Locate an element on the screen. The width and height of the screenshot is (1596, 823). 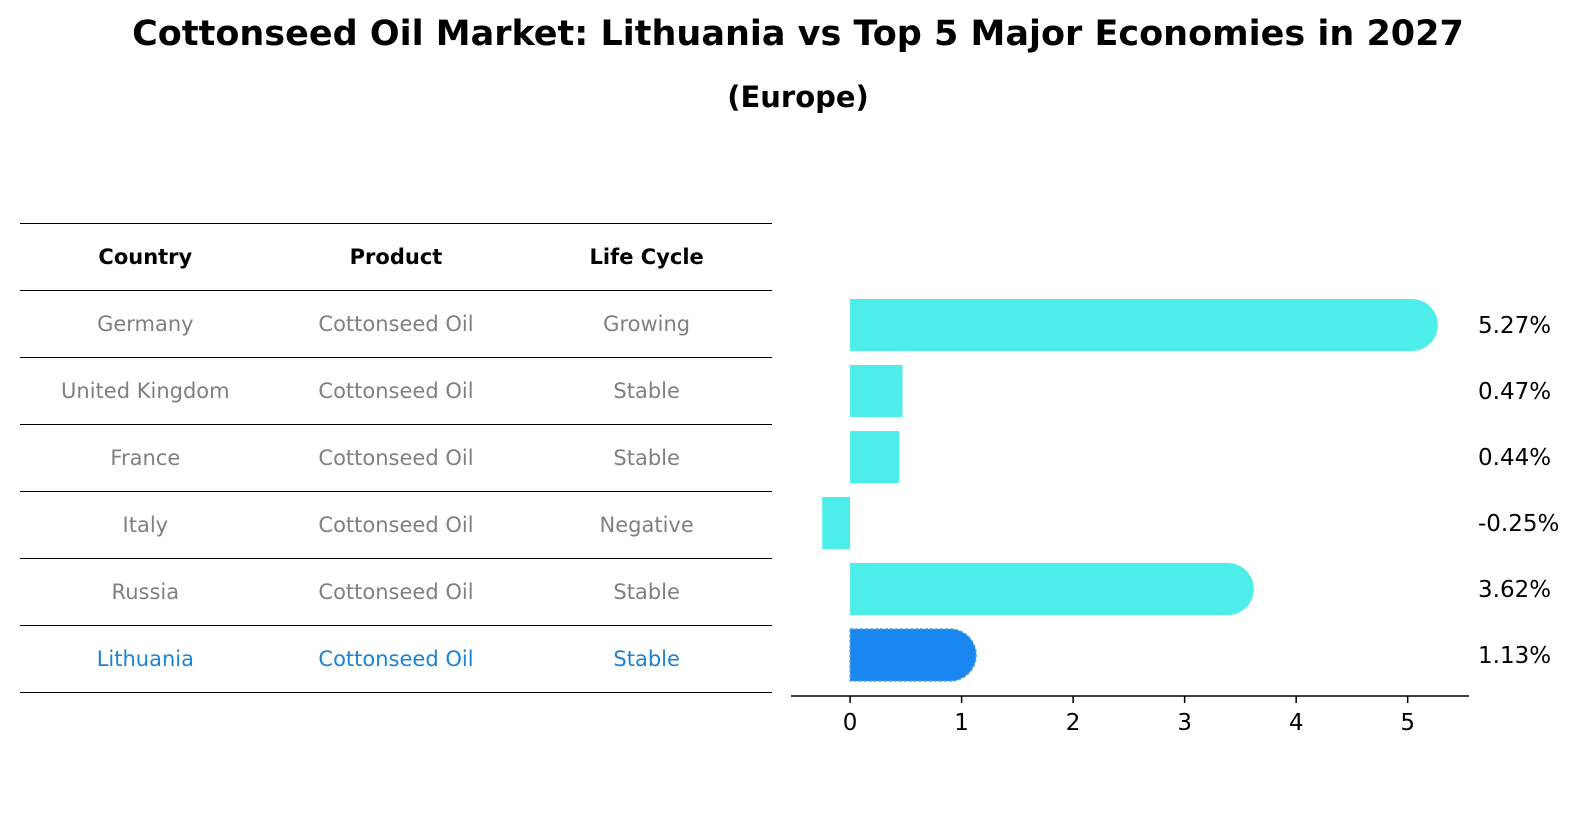
table-row-highlight: Lithuania Cottonseed Oil Stable is located at coordinates (396, 659).